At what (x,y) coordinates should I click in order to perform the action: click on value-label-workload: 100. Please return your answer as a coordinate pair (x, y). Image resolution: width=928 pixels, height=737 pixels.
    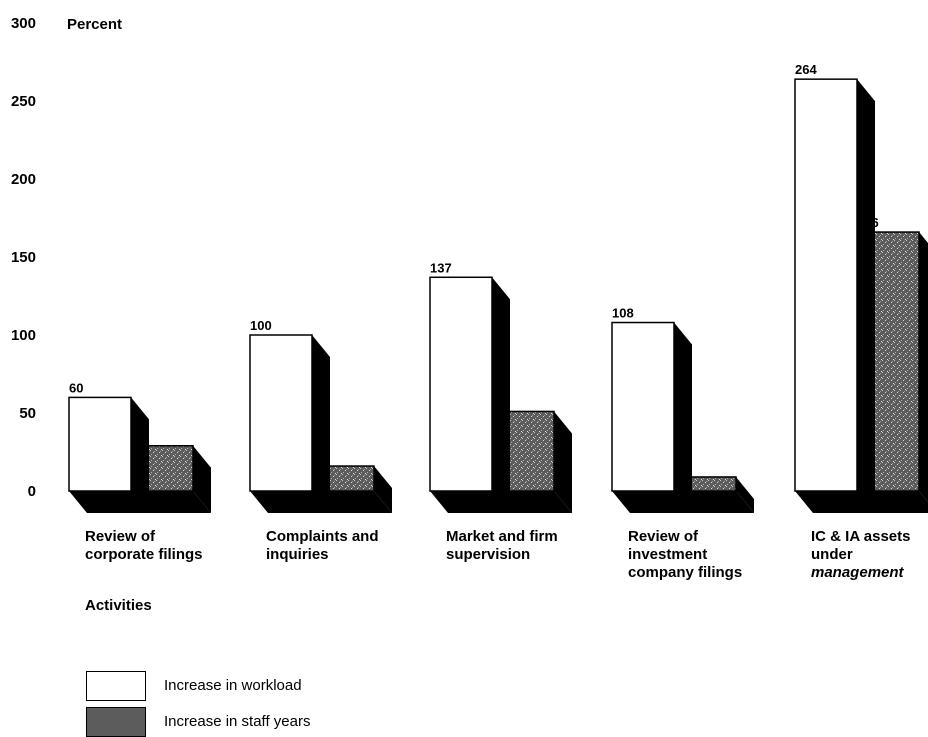
    Looking at the image, I should click on (261, 325).